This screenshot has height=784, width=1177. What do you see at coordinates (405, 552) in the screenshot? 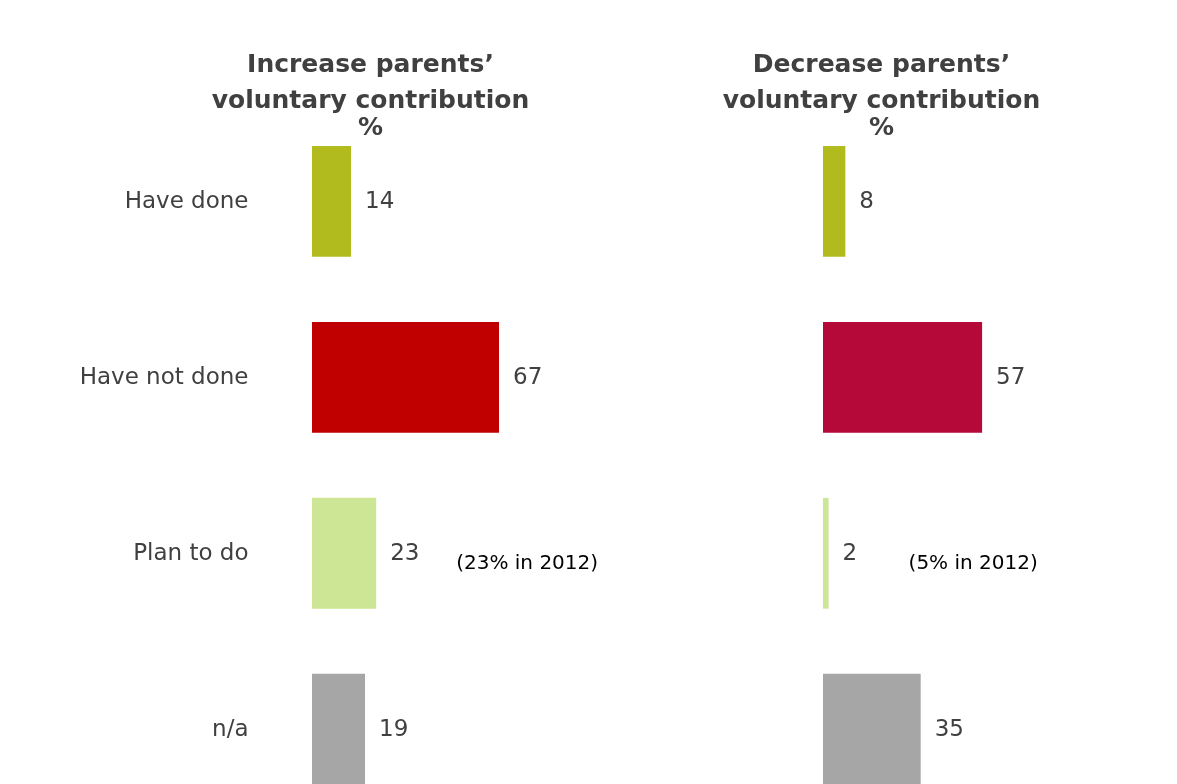
I see `data-label: 23` at bounding box center [405, 552].